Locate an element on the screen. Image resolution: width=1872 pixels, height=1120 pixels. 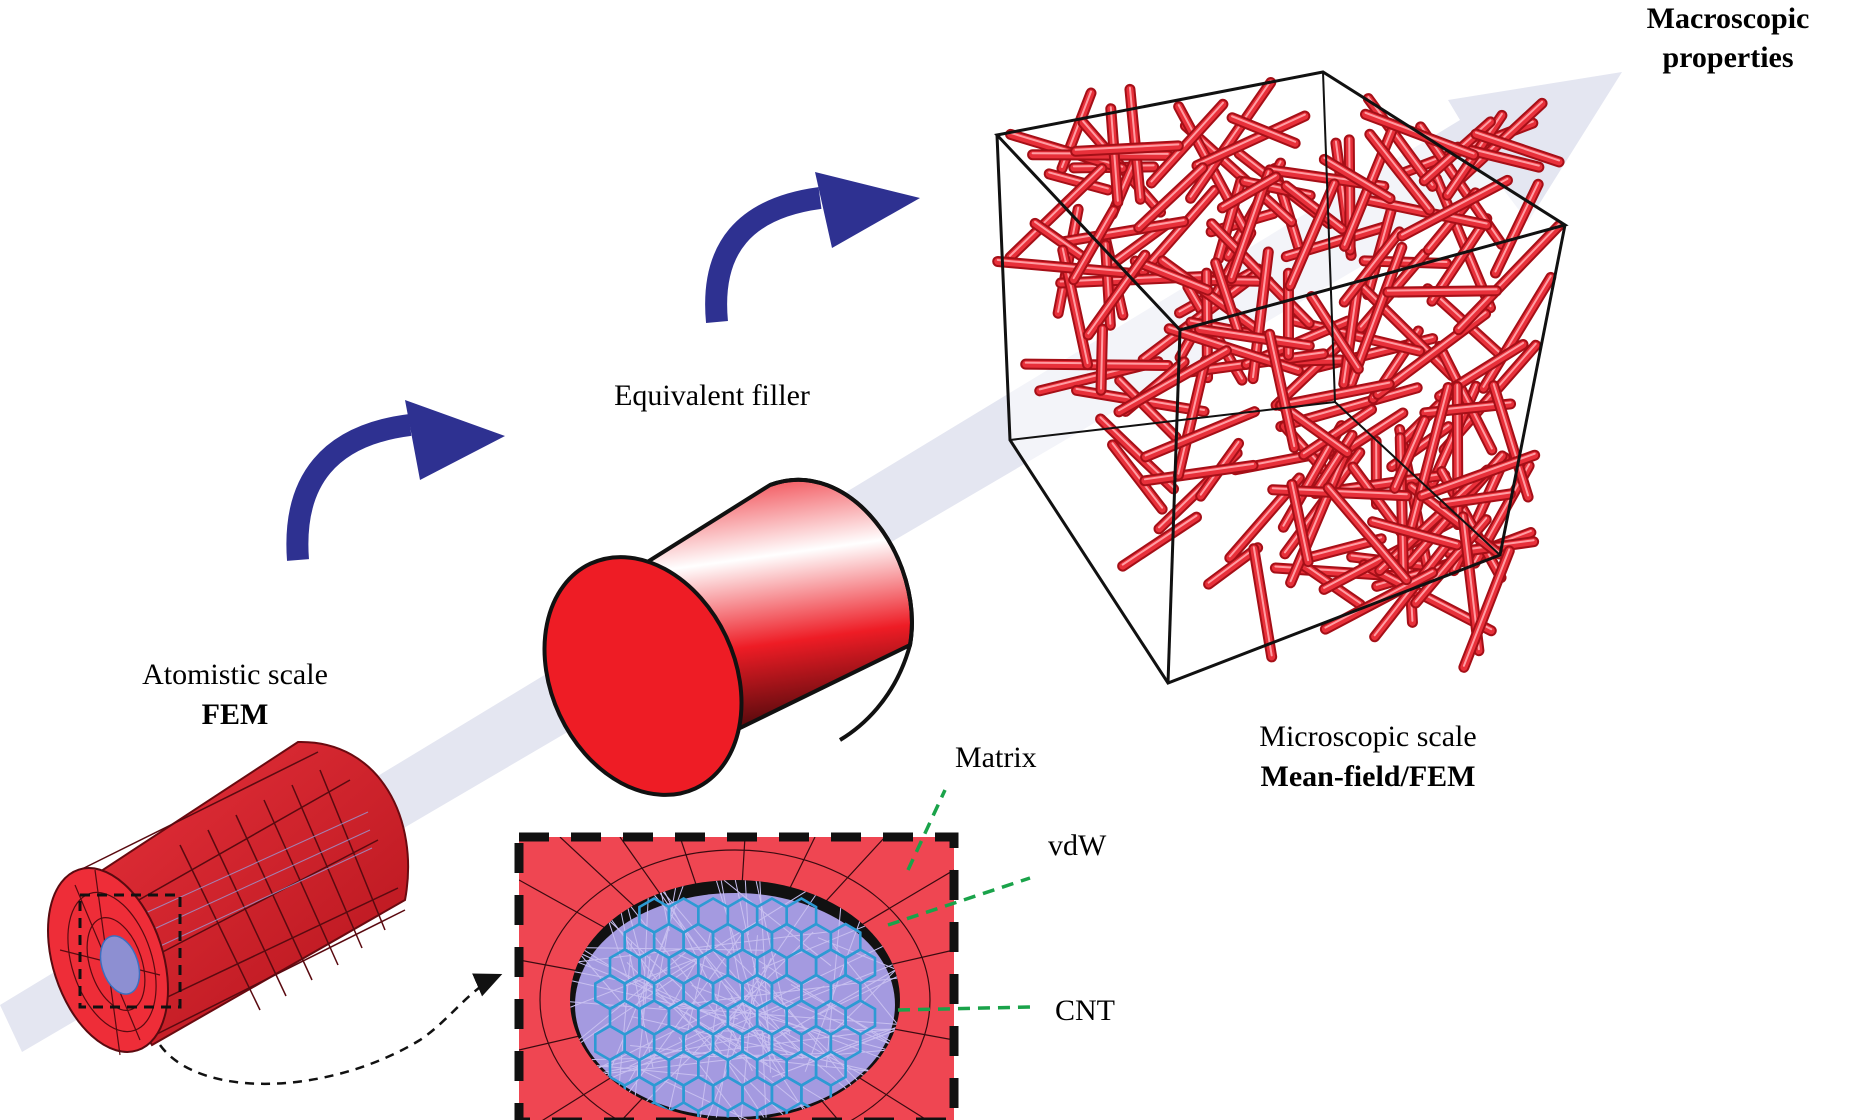
macroscopic-label-line1: Macroscopic is located at coordinates (1728, 18).